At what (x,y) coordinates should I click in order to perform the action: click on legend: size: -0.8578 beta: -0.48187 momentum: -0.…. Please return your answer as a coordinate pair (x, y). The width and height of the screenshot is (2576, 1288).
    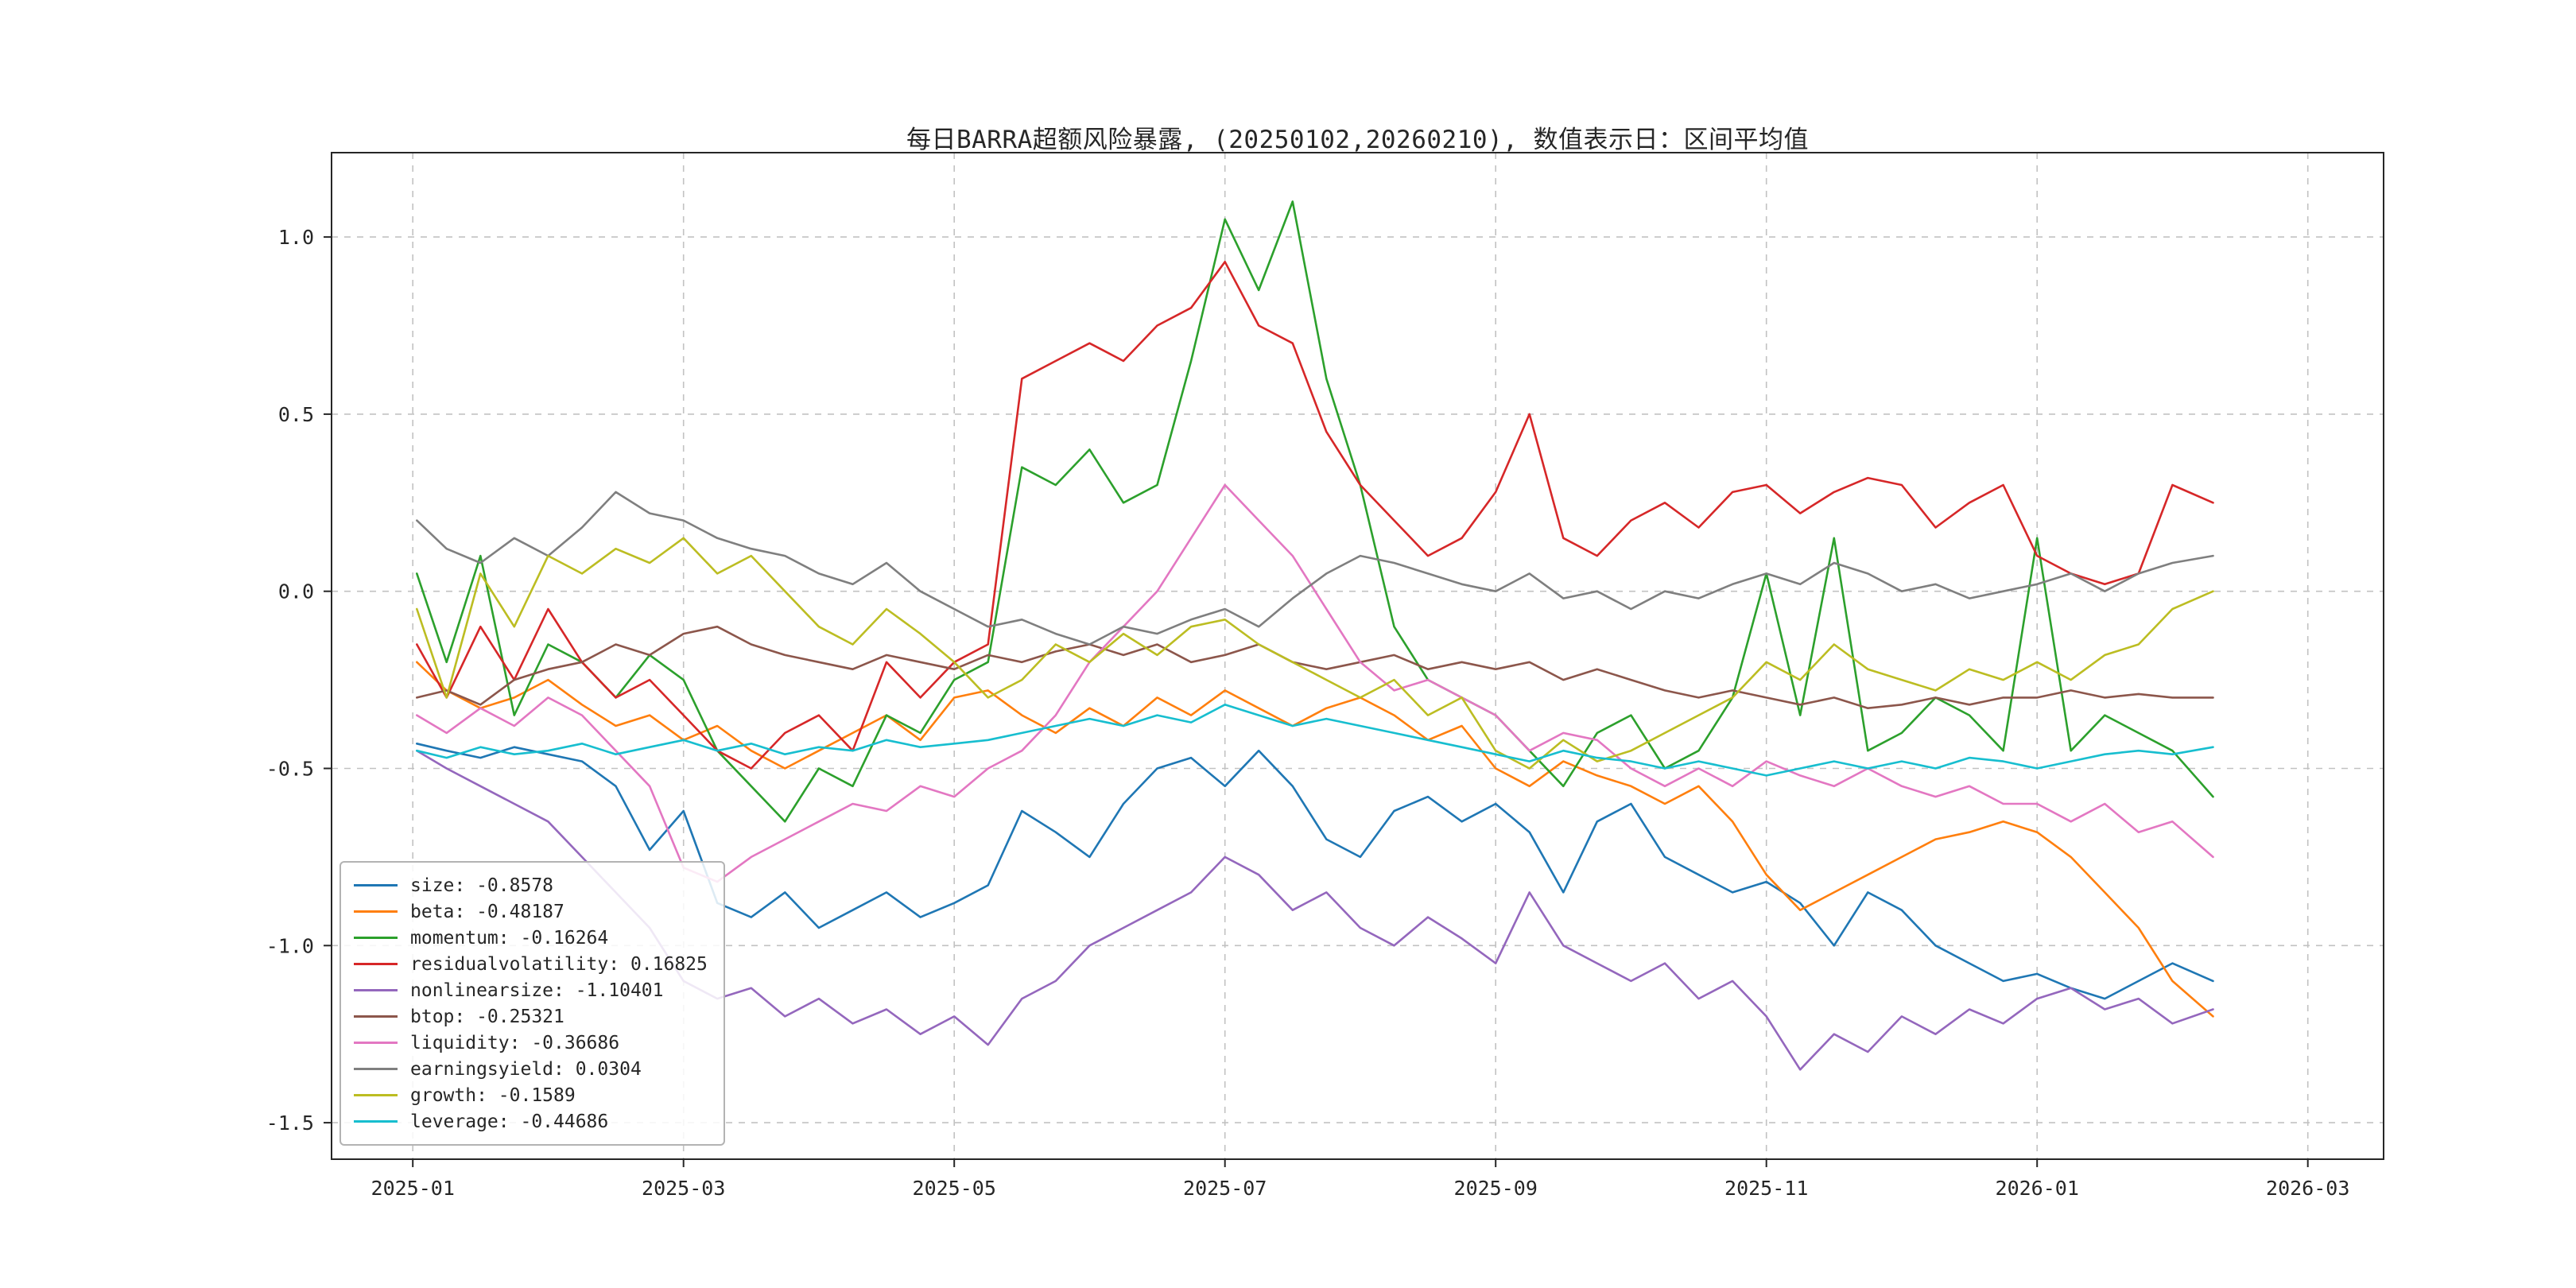
    Looking at the image, I should click on (532, 1004).